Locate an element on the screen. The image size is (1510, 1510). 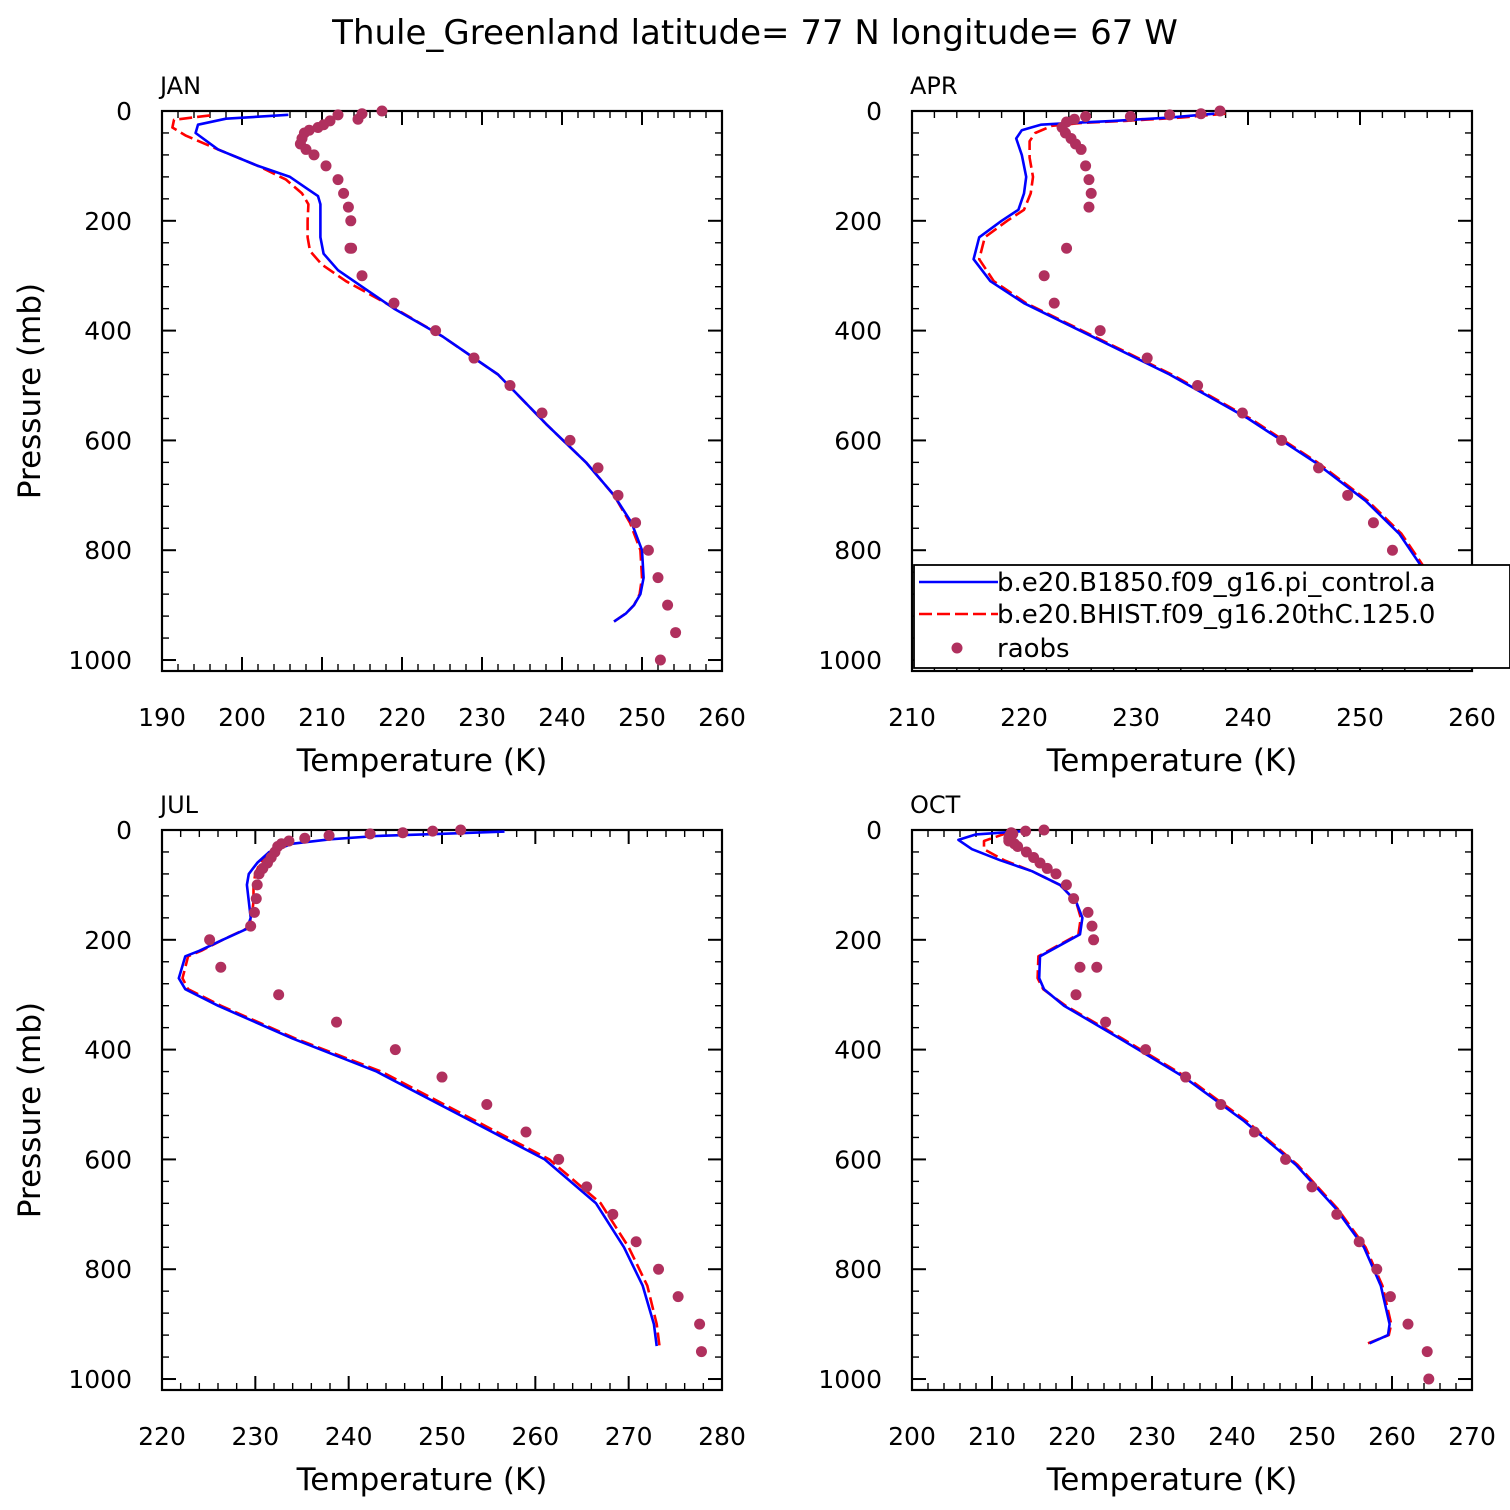
series-line-control is located at coordinates (419, 368).